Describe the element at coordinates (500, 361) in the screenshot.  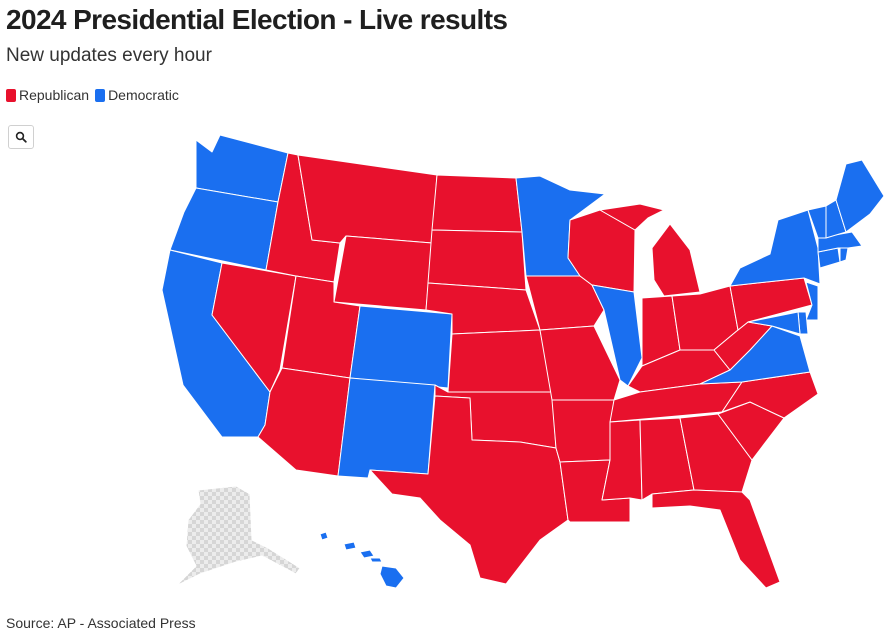
I see `state-kansas` at that location.